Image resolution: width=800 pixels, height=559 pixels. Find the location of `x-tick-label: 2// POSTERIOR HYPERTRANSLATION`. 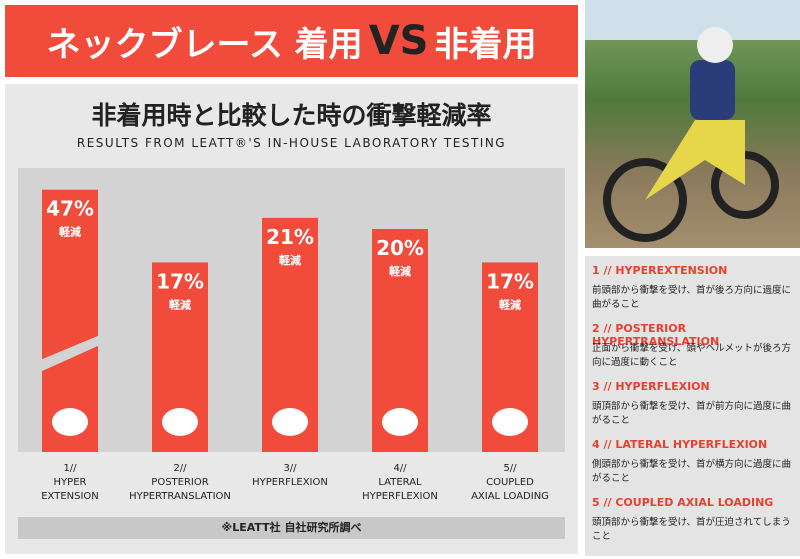

x-tick-label: 2// POSTERIOR HYPERTRANSLATION is located at coordinates (180, 482).